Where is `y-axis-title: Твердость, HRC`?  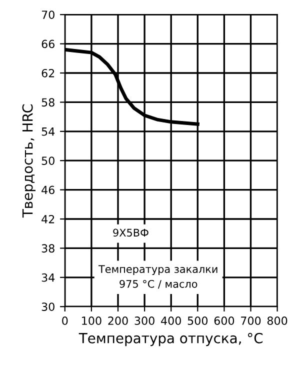
y-axis-title: Твердость, HRC is located at coordinates (29, 161).